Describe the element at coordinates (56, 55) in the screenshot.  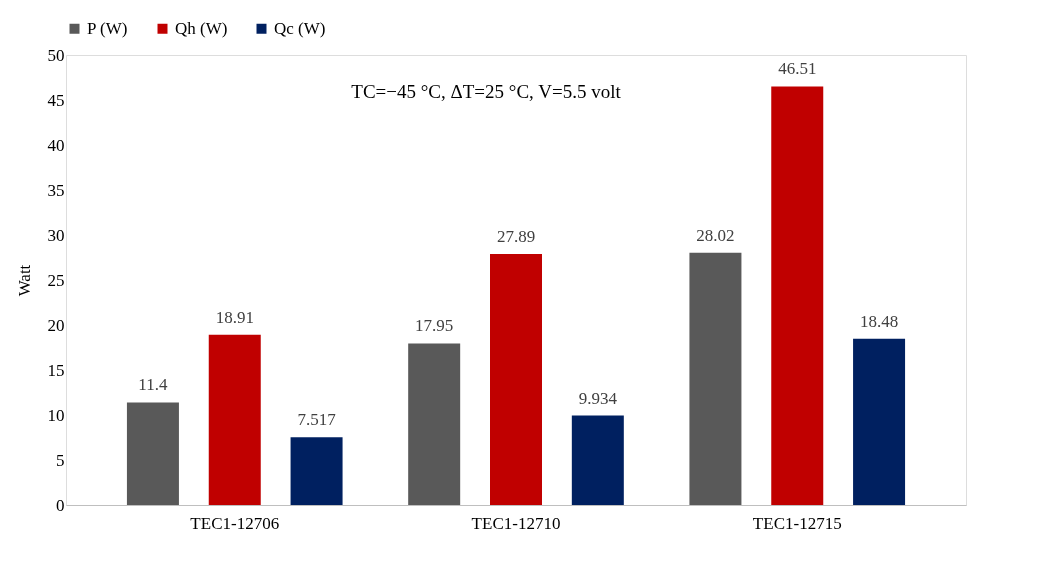
I see `y-tick-label: 50` at that location.